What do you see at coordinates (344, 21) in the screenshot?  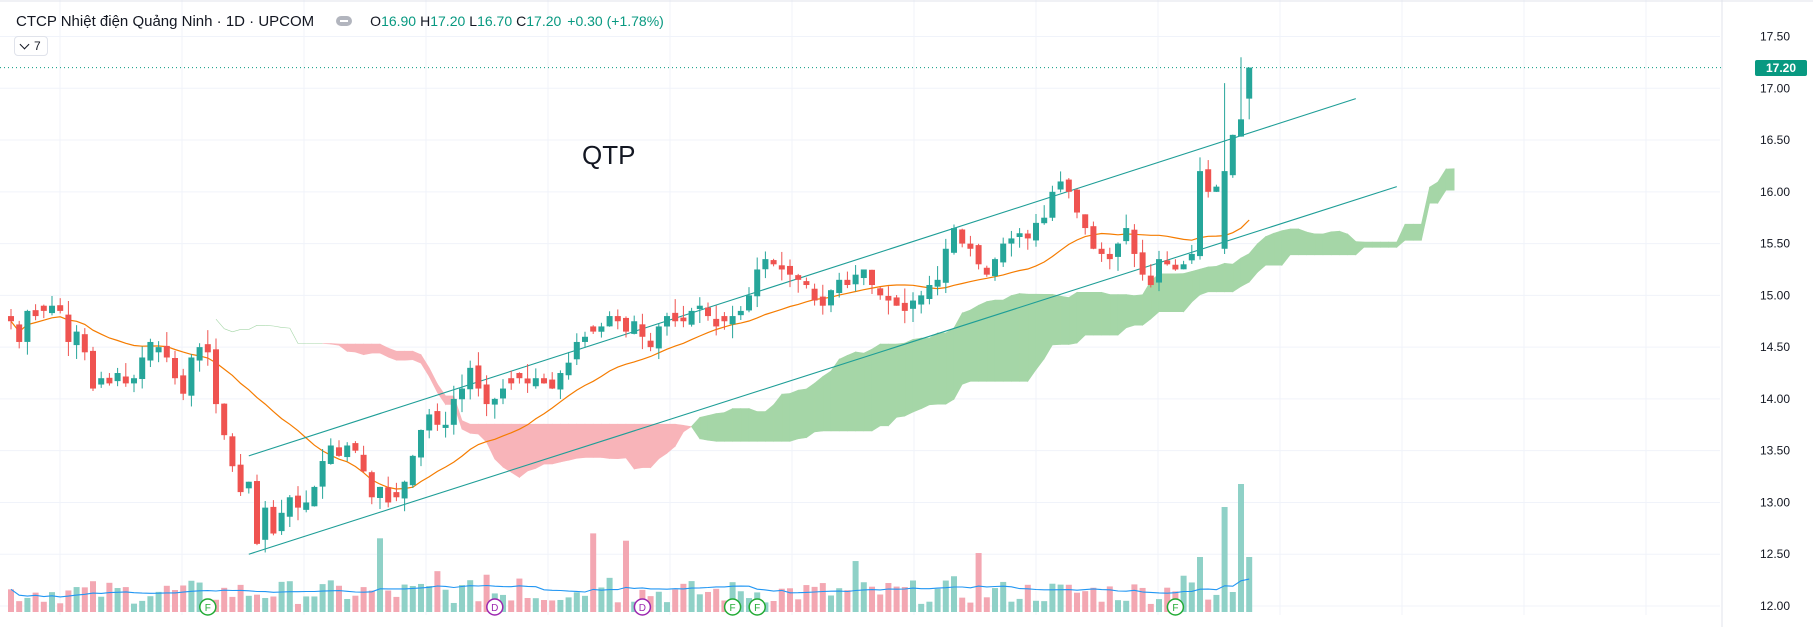 I see `visibility-toggle-icon` at bounding box center [344, 21].